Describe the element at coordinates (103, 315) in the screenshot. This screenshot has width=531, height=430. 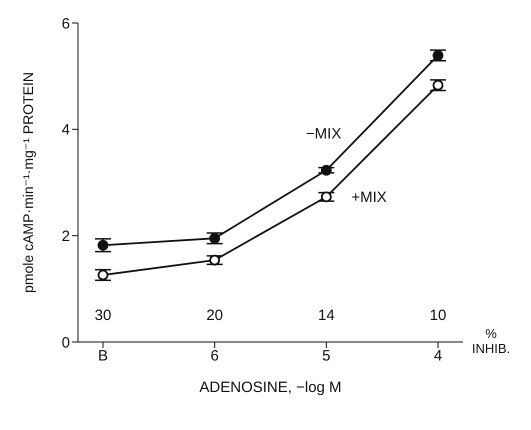
I see `annotation: 30` at that location.